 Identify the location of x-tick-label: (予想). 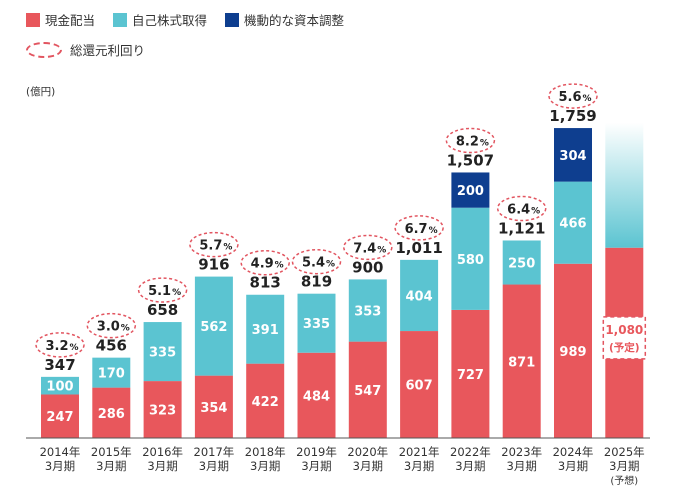
(624, 480).